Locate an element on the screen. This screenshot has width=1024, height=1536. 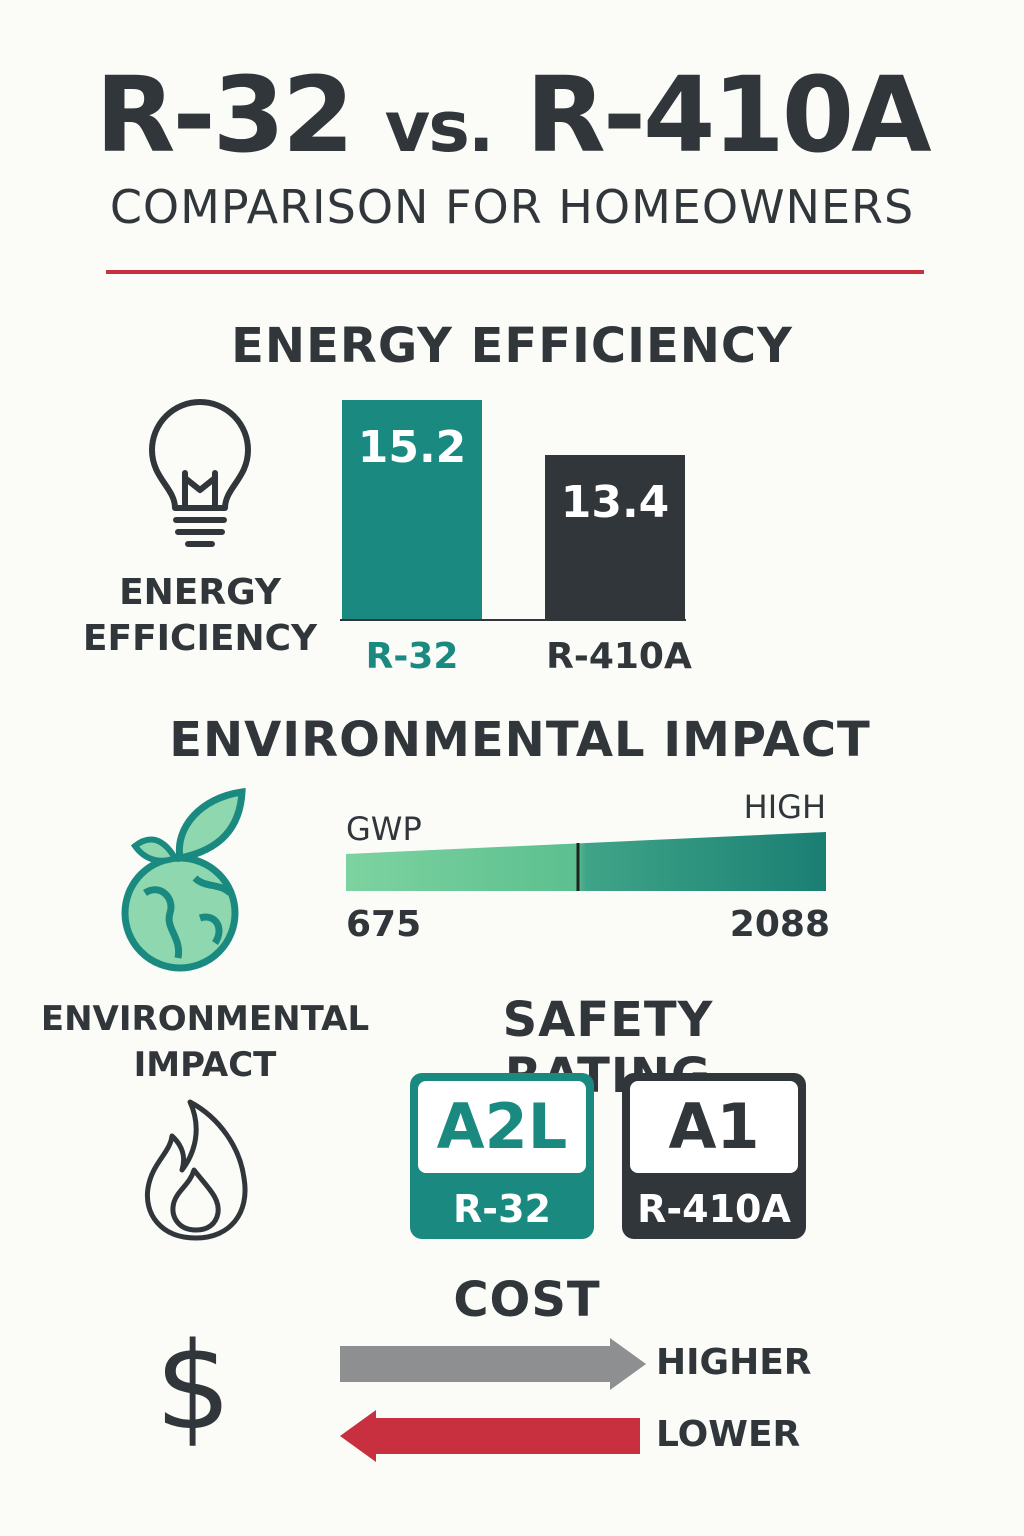
gwp-scale-bar is located at coordinates (586, 861).